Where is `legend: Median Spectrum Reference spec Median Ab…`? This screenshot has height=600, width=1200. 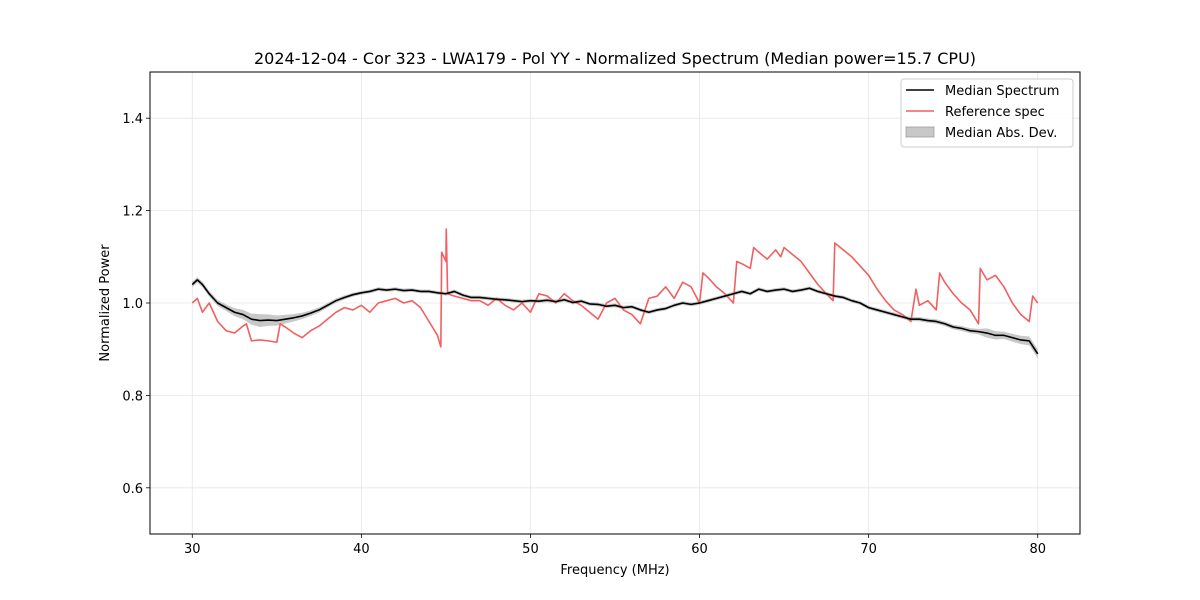 legend: Median Spectrum Reference spec Median Ab… is located at coordinates (987, 113).